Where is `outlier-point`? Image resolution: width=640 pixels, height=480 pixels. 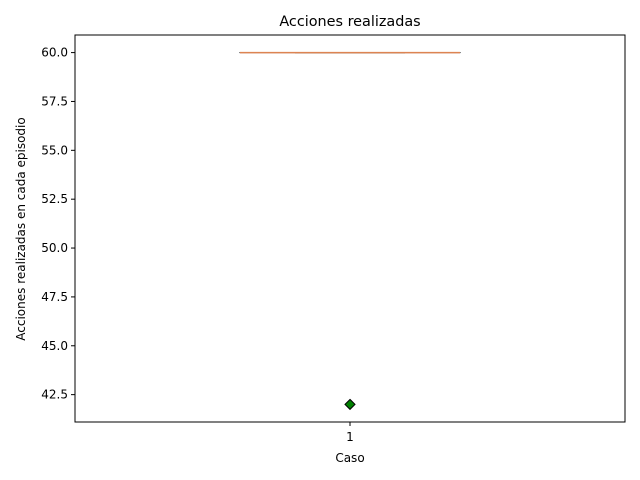
outlier-point is located at coordinates (350, 404).